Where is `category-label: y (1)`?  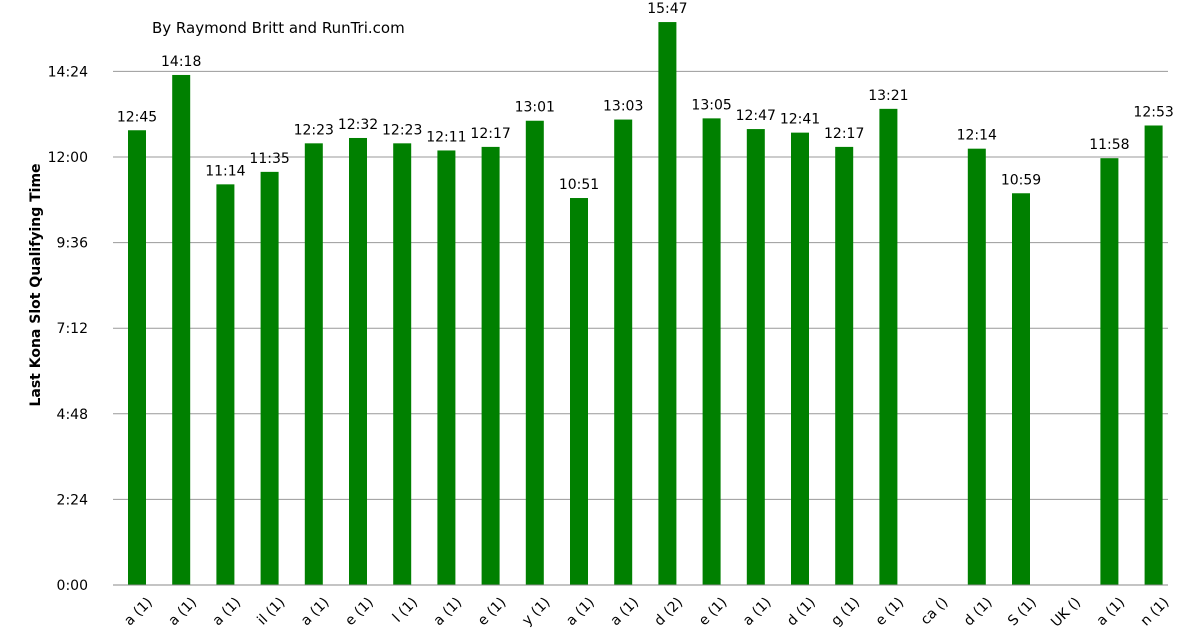 category-label: y (1) is located at coordinates (536, 612).